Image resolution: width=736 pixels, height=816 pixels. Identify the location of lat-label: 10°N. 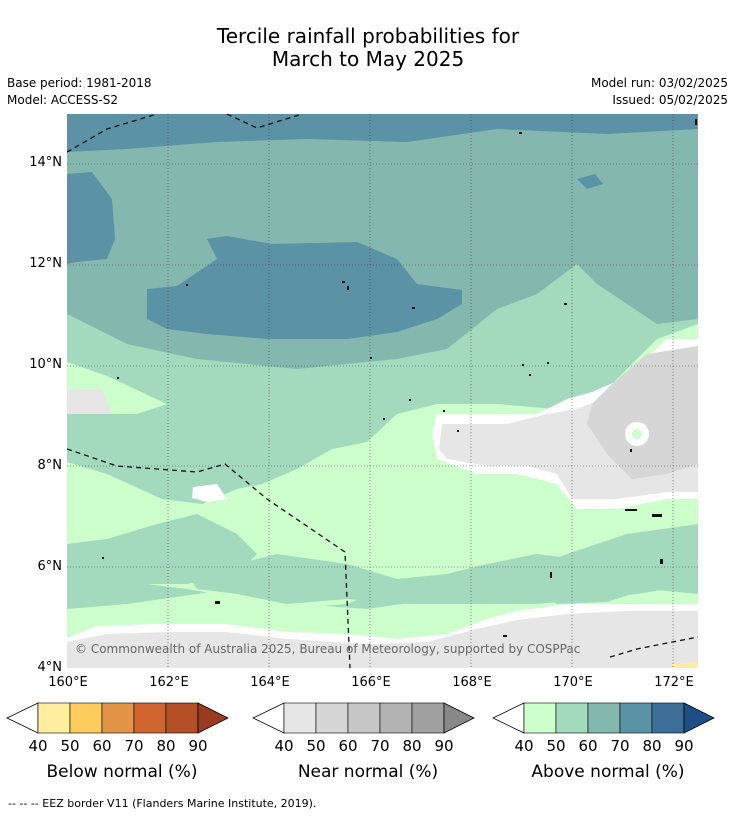
(45, 364).